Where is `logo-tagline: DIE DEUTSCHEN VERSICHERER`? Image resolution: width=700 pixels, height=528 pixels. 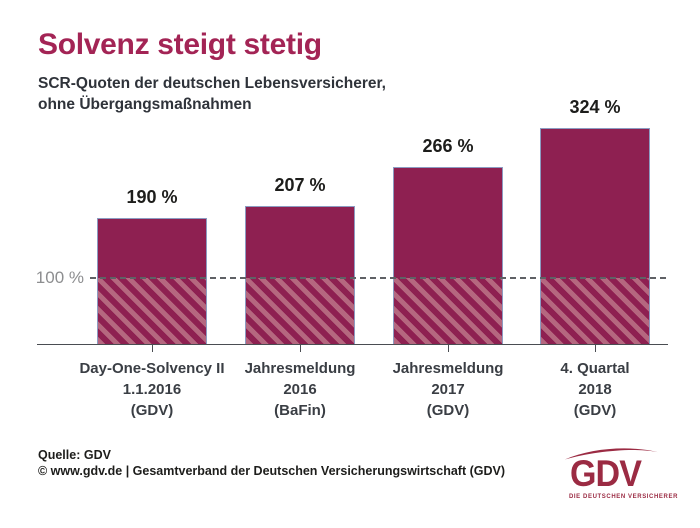 logo-tagline: DIE DEUTSCHEN VERSICHERER is located at coordinates (623, 497).